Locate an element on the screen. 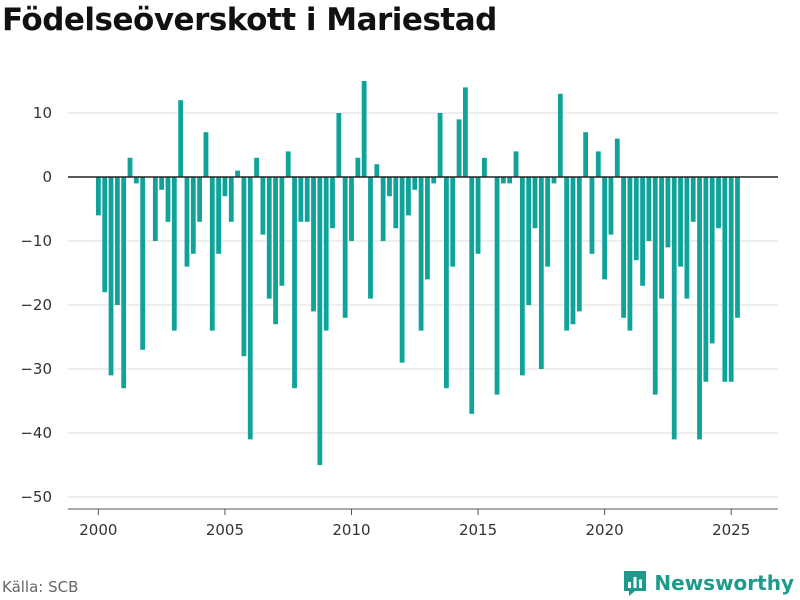  y-tick-label: −50 is located at coordinates (36, 497).